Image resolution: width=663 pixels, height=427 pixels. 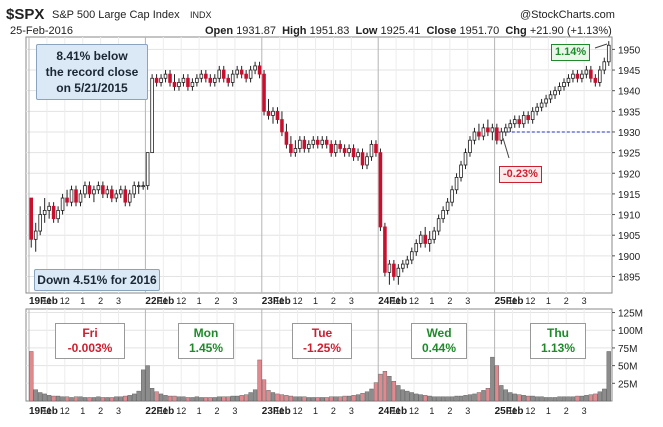 What do you see at coordinates (329, 31) in the screenshot?
I see `high-value: 1951.83` at bounding box center [329, 31].